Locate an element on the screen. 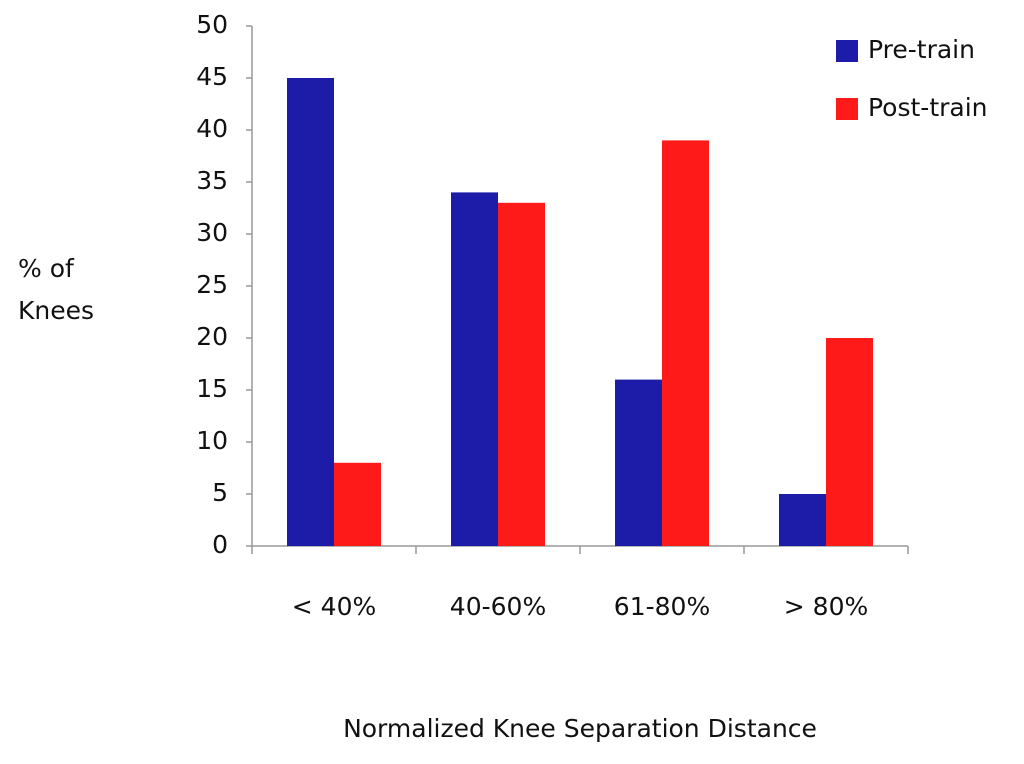 The image size is (1024, 764). y-tick-label: 20 is located at coordinates (212, 336).